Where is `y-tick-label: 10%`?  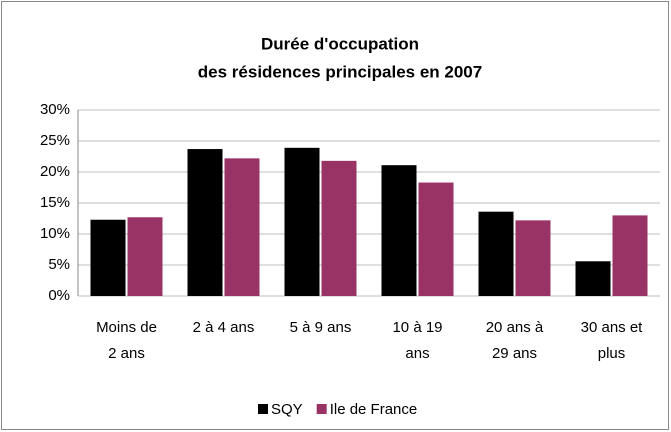
y-tick-label: 10% is located at coordinates (55, 233).